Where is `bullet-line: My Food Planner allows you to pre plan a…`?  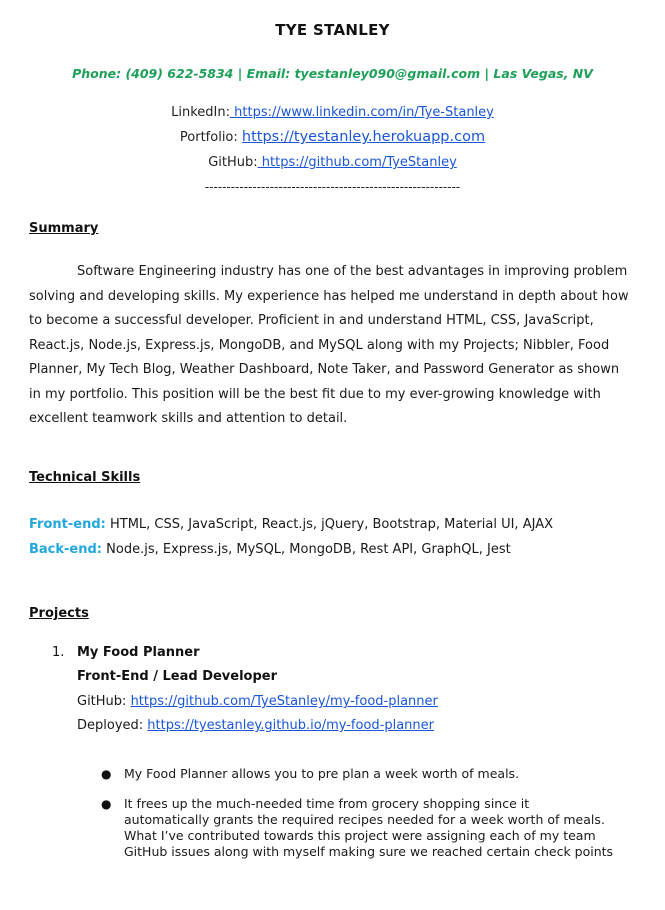
bullet-line: My Food Planner allows you to pre plan a… is located at coordinates (322, 773).